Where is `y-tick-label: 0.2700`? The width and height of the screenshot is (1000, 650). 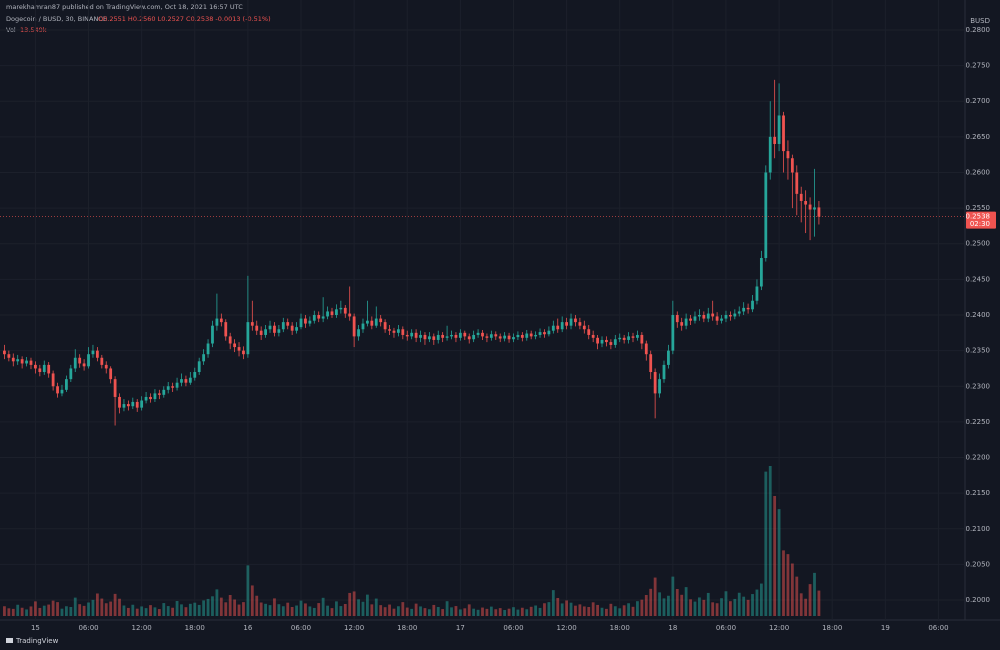
y-tick-label: 0.2700 is located at coordinates (978, 101).